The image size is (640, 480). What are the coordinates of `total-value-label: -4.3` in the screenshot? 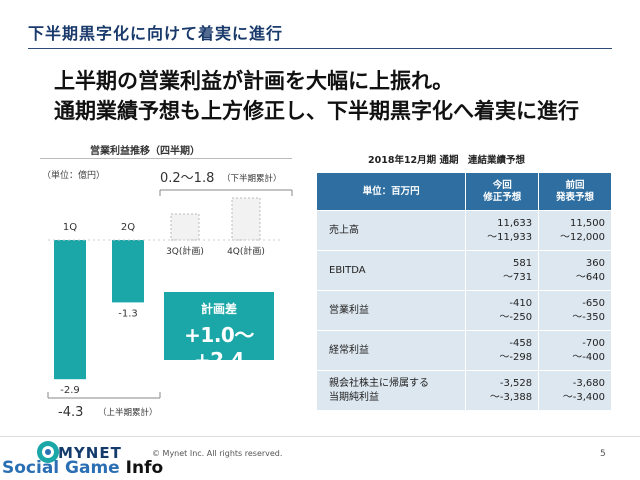 It's located at (70, 412).